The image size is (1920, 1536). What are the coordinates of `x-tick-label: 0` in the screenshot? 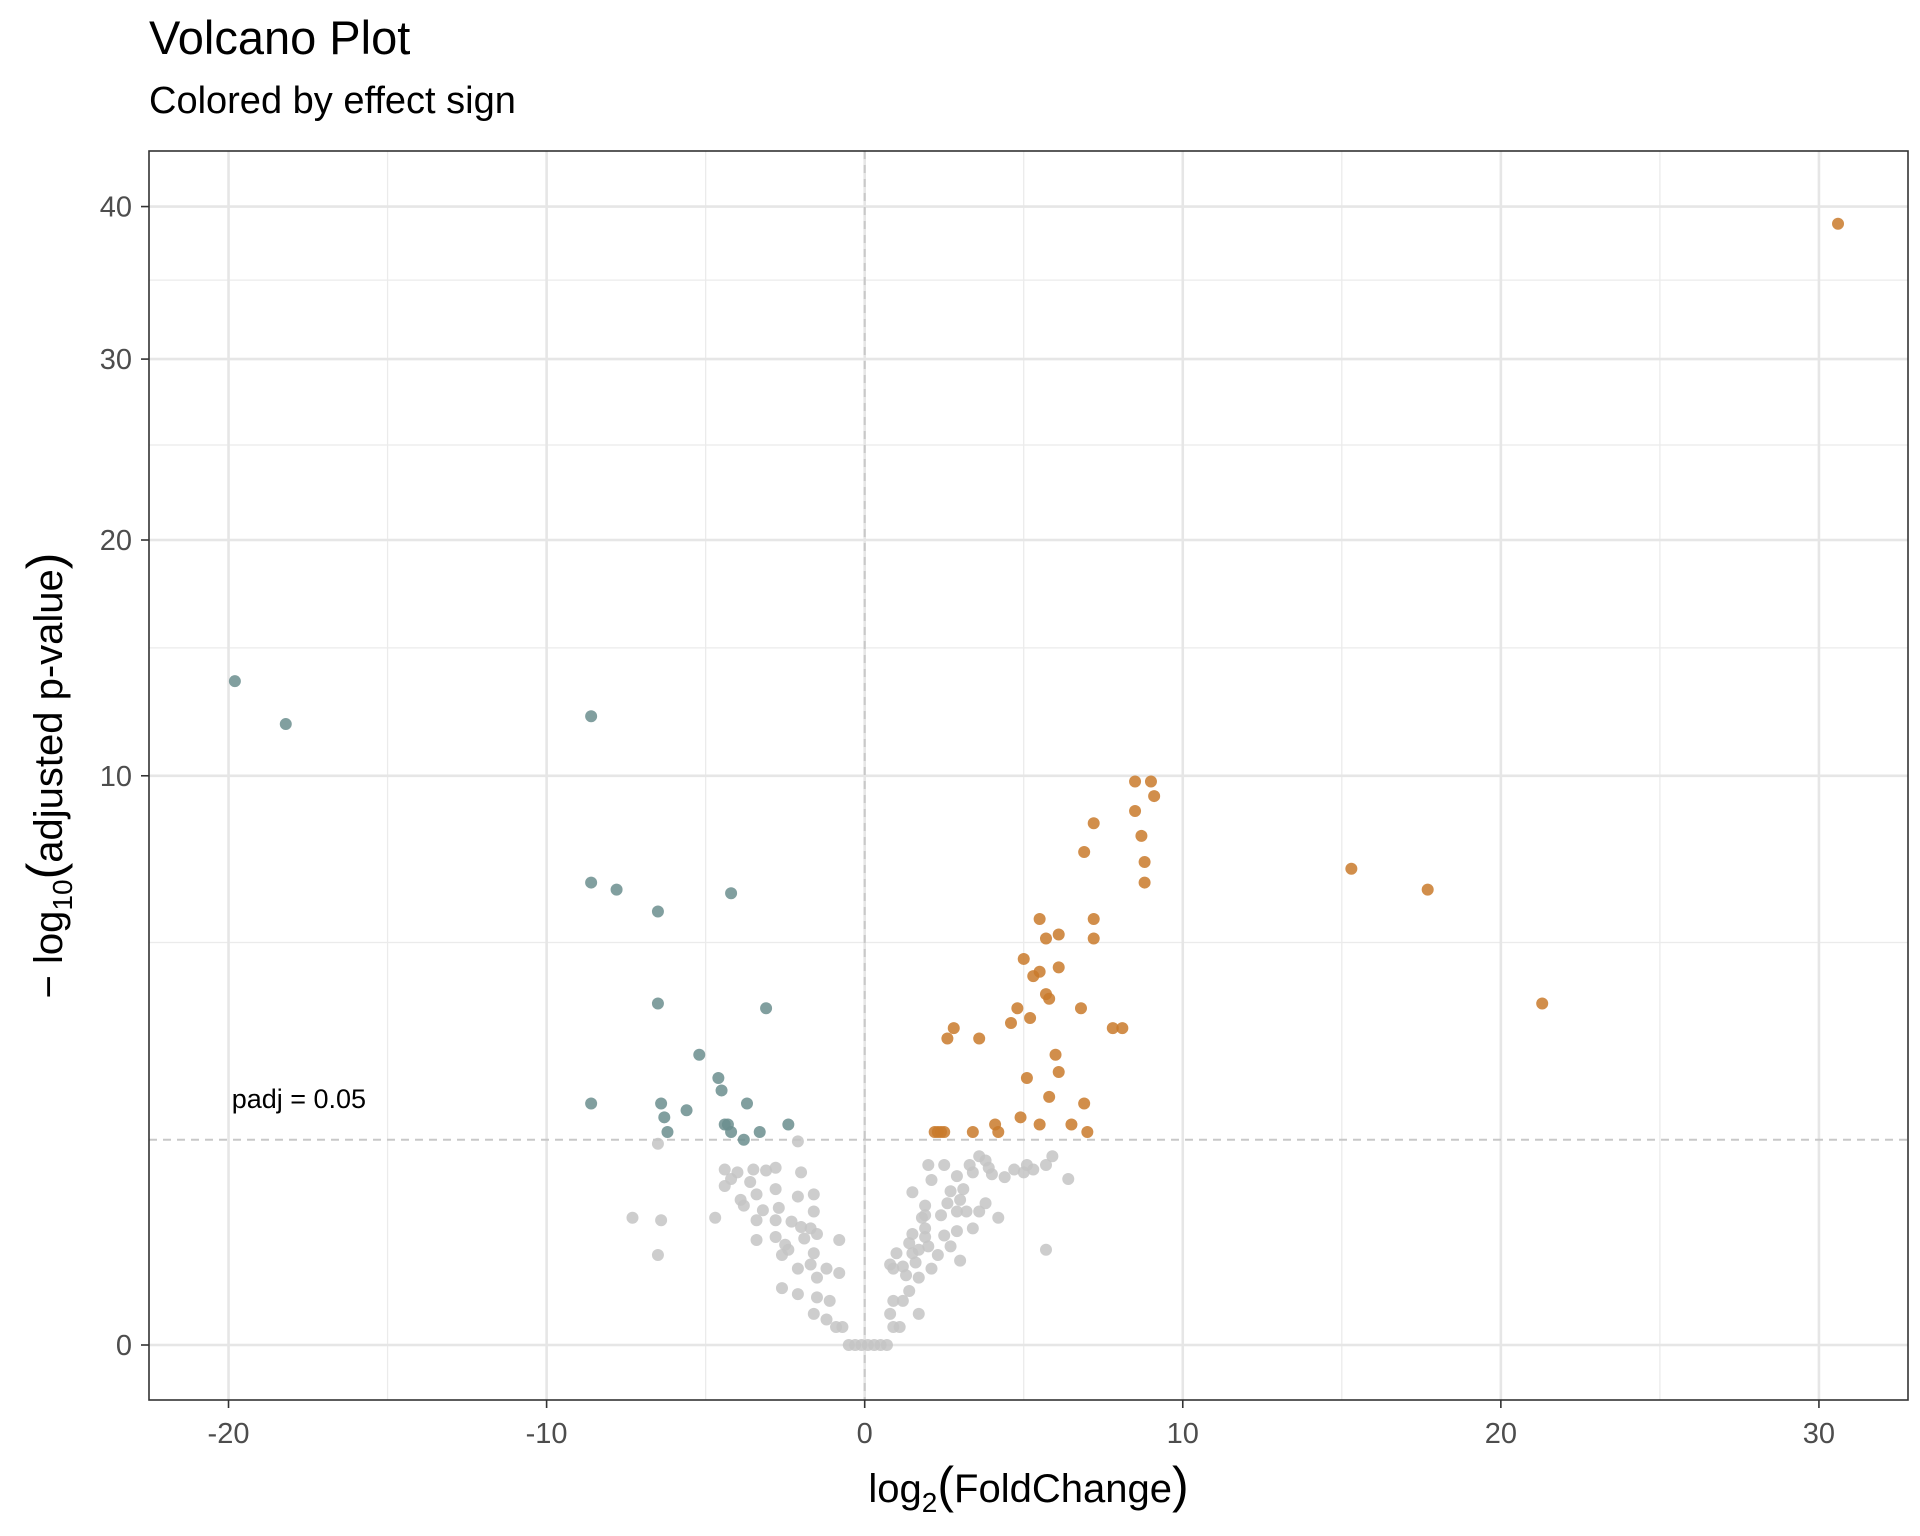 It's located at (865, 1434).